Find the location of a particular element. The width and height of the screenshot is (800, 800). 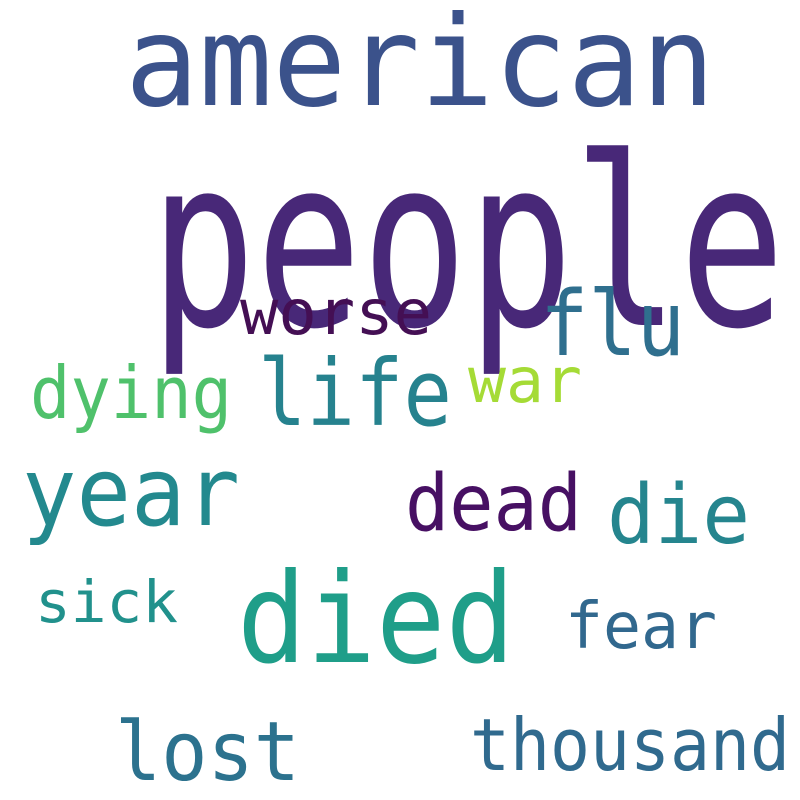

word: died is located at coordinates (376, 619).